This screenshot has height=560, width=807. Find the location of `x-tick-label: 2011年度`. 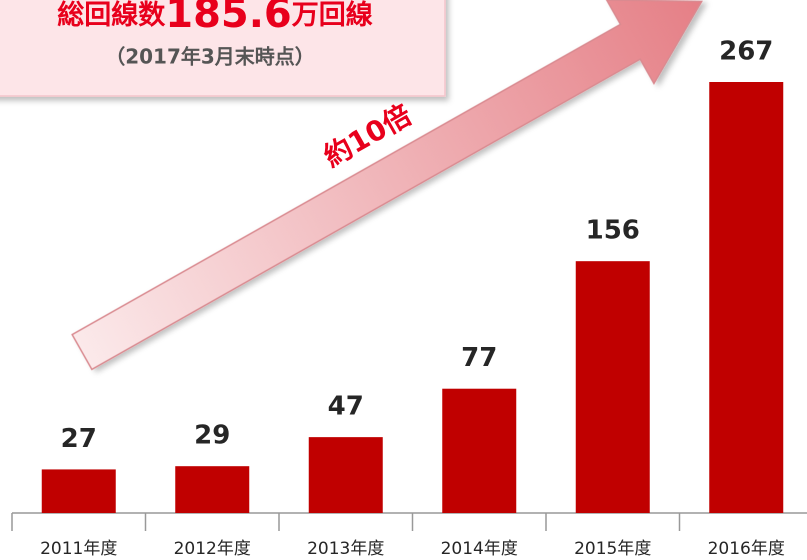

x-tick-label: 2011年度 is located at coordinates (78, 549).